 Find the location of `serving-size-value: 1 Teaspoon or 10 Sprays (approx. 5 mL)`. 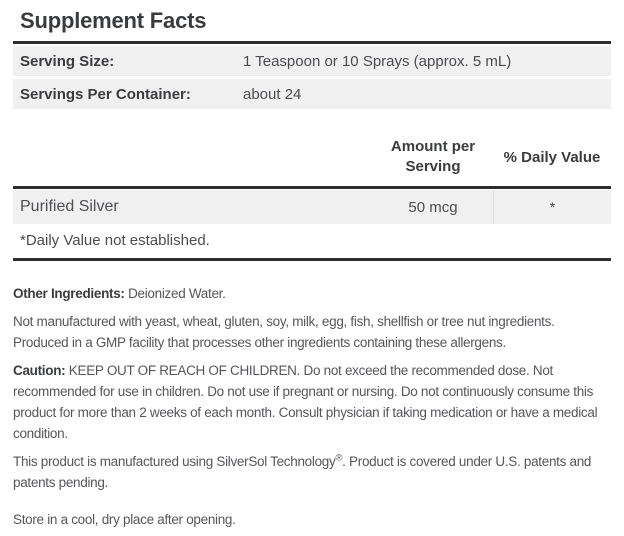

serving-size-value: 1 Teaspoon or 10 Sprays (approx. 5 mL) is located at coordinates (377, 61).